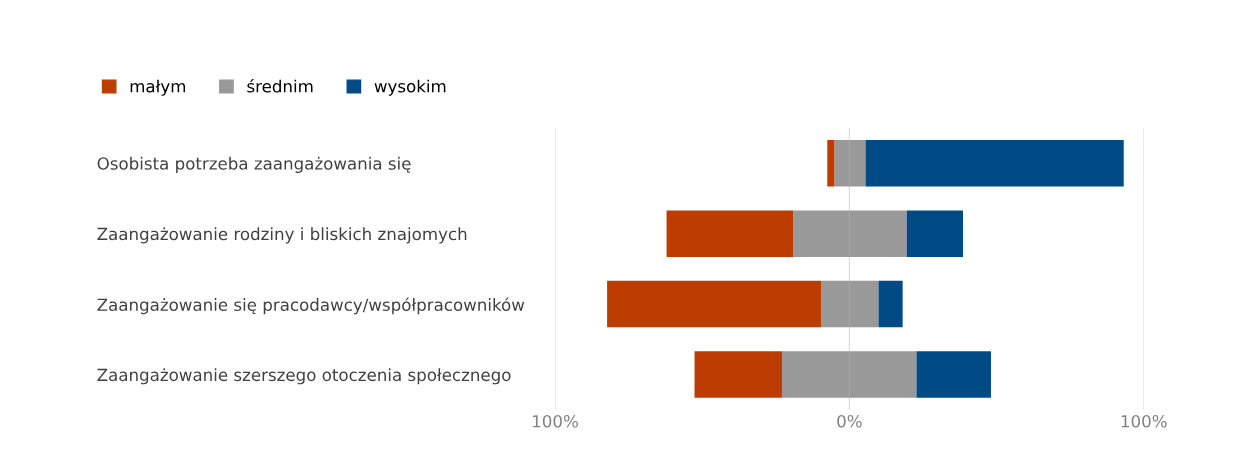  What do you see at coordinates (282, 235) in the screenshot?
I see `y-tick-label: Zaangażowanie rodziny i bliskich znajomych` at bounding box center [282, 235].